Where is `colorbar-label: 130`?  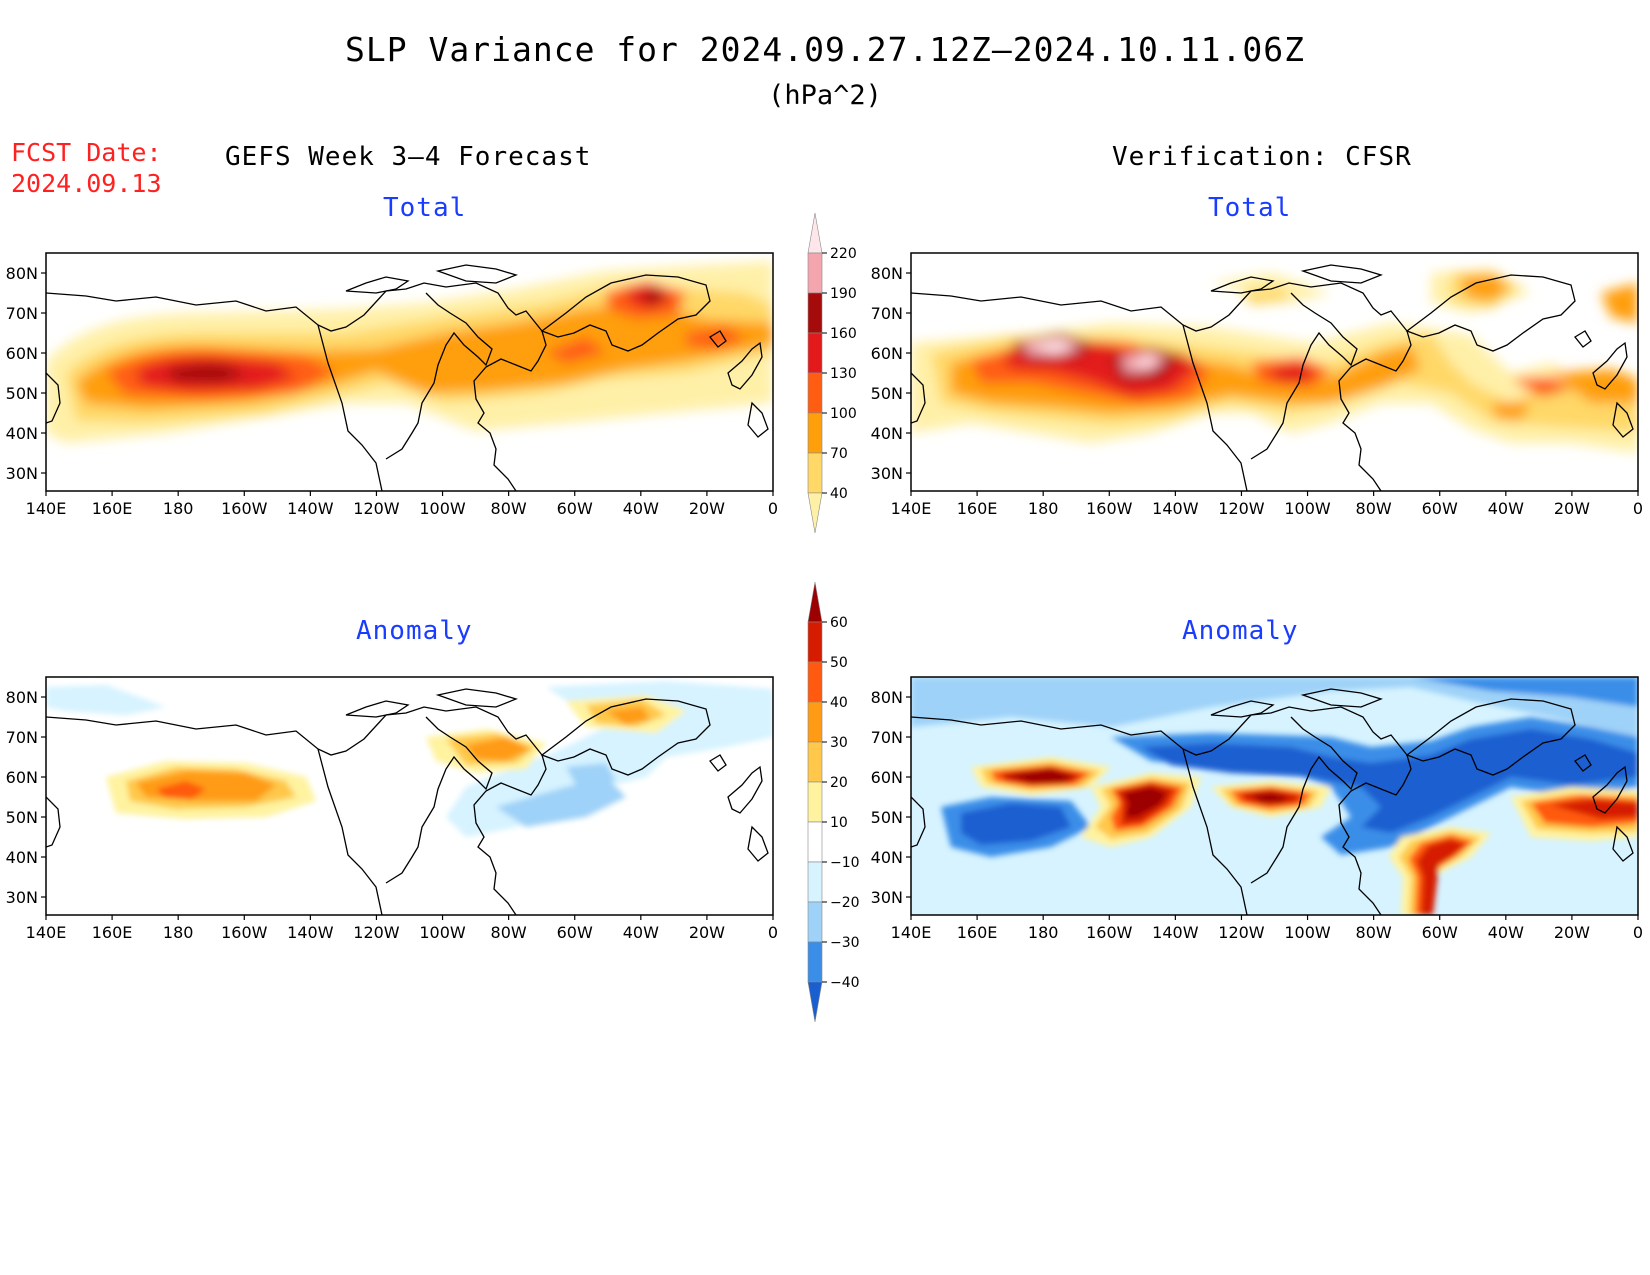
colorbar-label: 130 is located at coordinates (843, 374).